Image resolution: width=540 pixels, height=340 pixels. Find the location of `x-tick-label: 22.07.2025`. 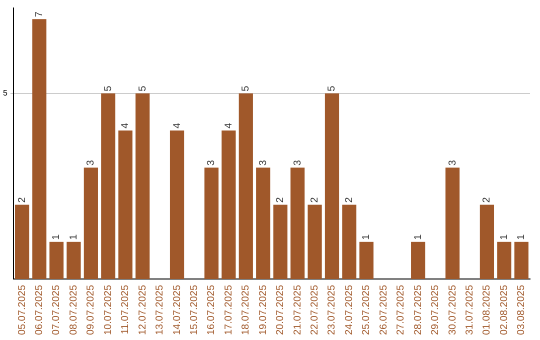

x-tick-label: 22.07.2025 is located at coordinates (315, 310).